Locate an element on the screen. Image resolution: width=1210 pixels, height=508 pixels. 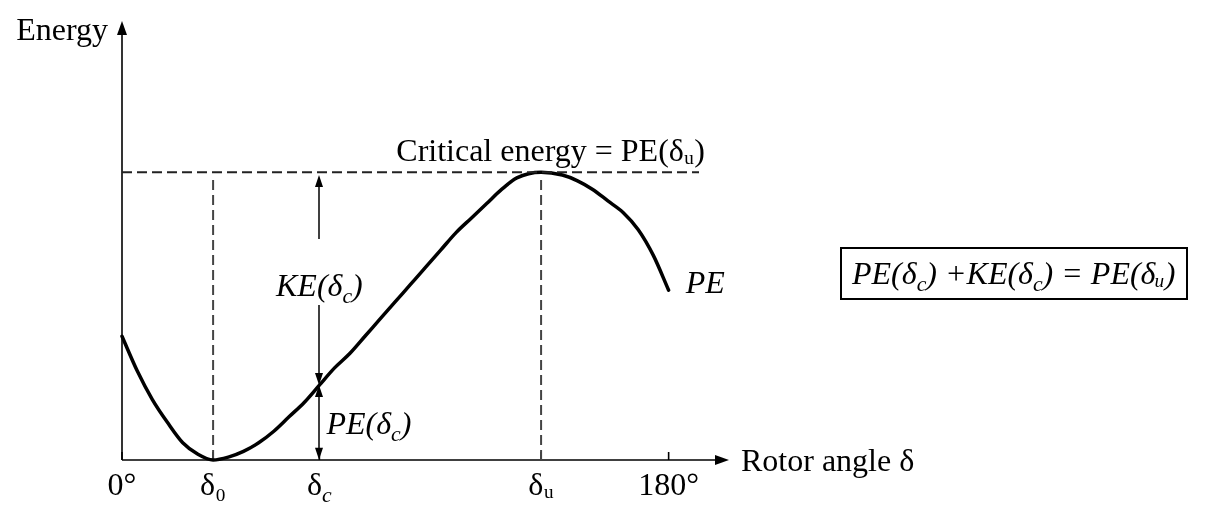
x-tick-label: 180° is located at coordinates (669, 484).